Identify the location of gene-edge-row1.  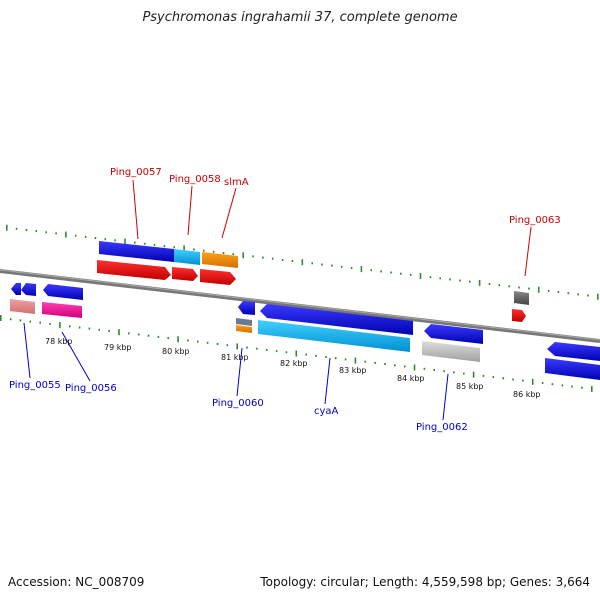
(573, 351).